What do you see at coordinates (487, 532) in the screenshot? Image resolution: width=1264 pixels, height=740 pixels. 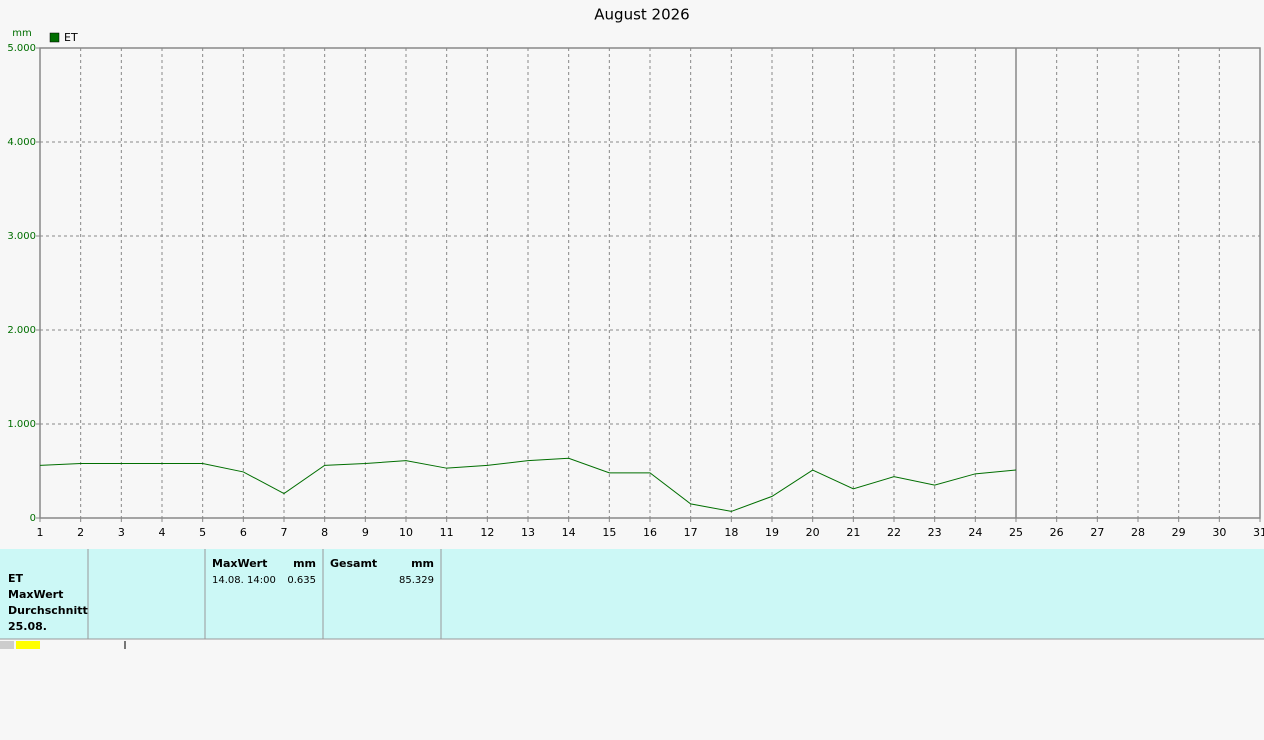 I see `x-tick-label: 12` at bounding box center [487, 532].